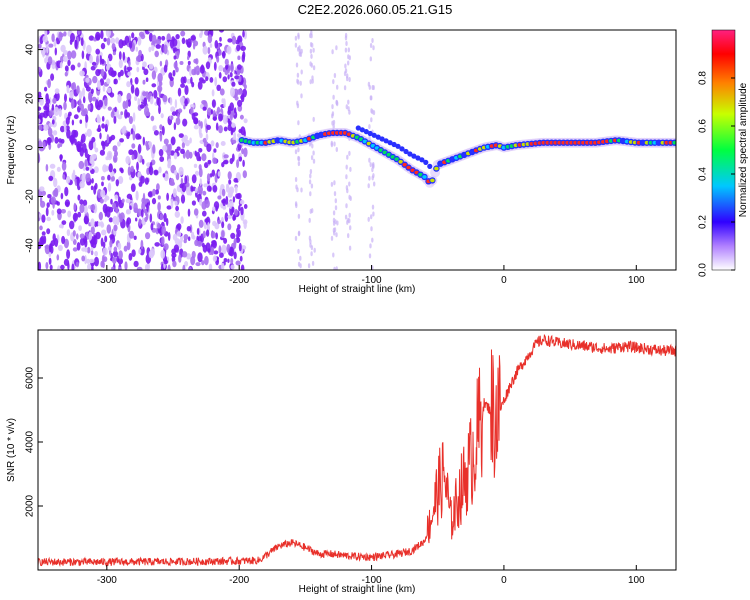  What do you see at coordinates (716, 174) in the screenshot?
I see `colorbar-ticks: 0.0 0.2 0.4 0.6 0.8` at bounding box center [716, 174].